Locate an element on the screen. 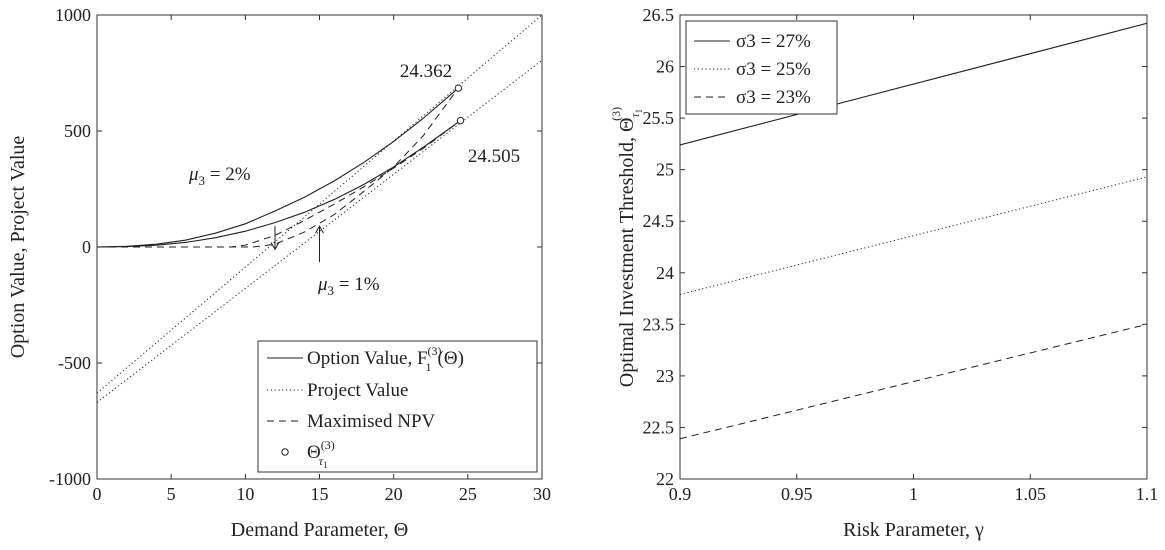 Image resolution: width=1165 pixels, height=550 pixels. legend-label-sigma-2: σ3 = 23% is located at coordinates (773, 97).